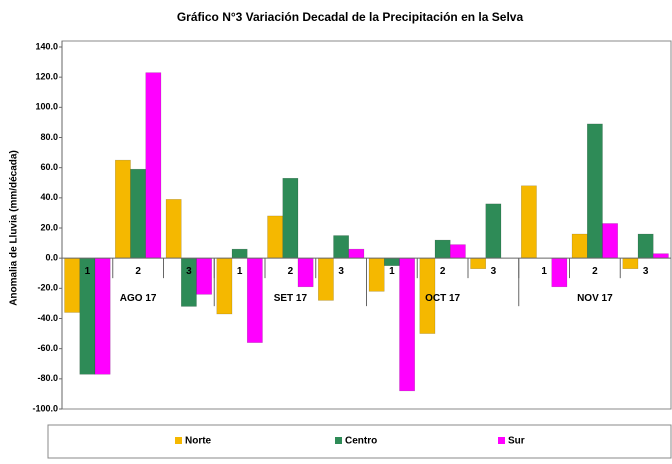 This screenshot has width=672, height=464. Describe the element at coordinates (49, 167) in the screenshot. I see `y-tick-label: 60.0` at that location.